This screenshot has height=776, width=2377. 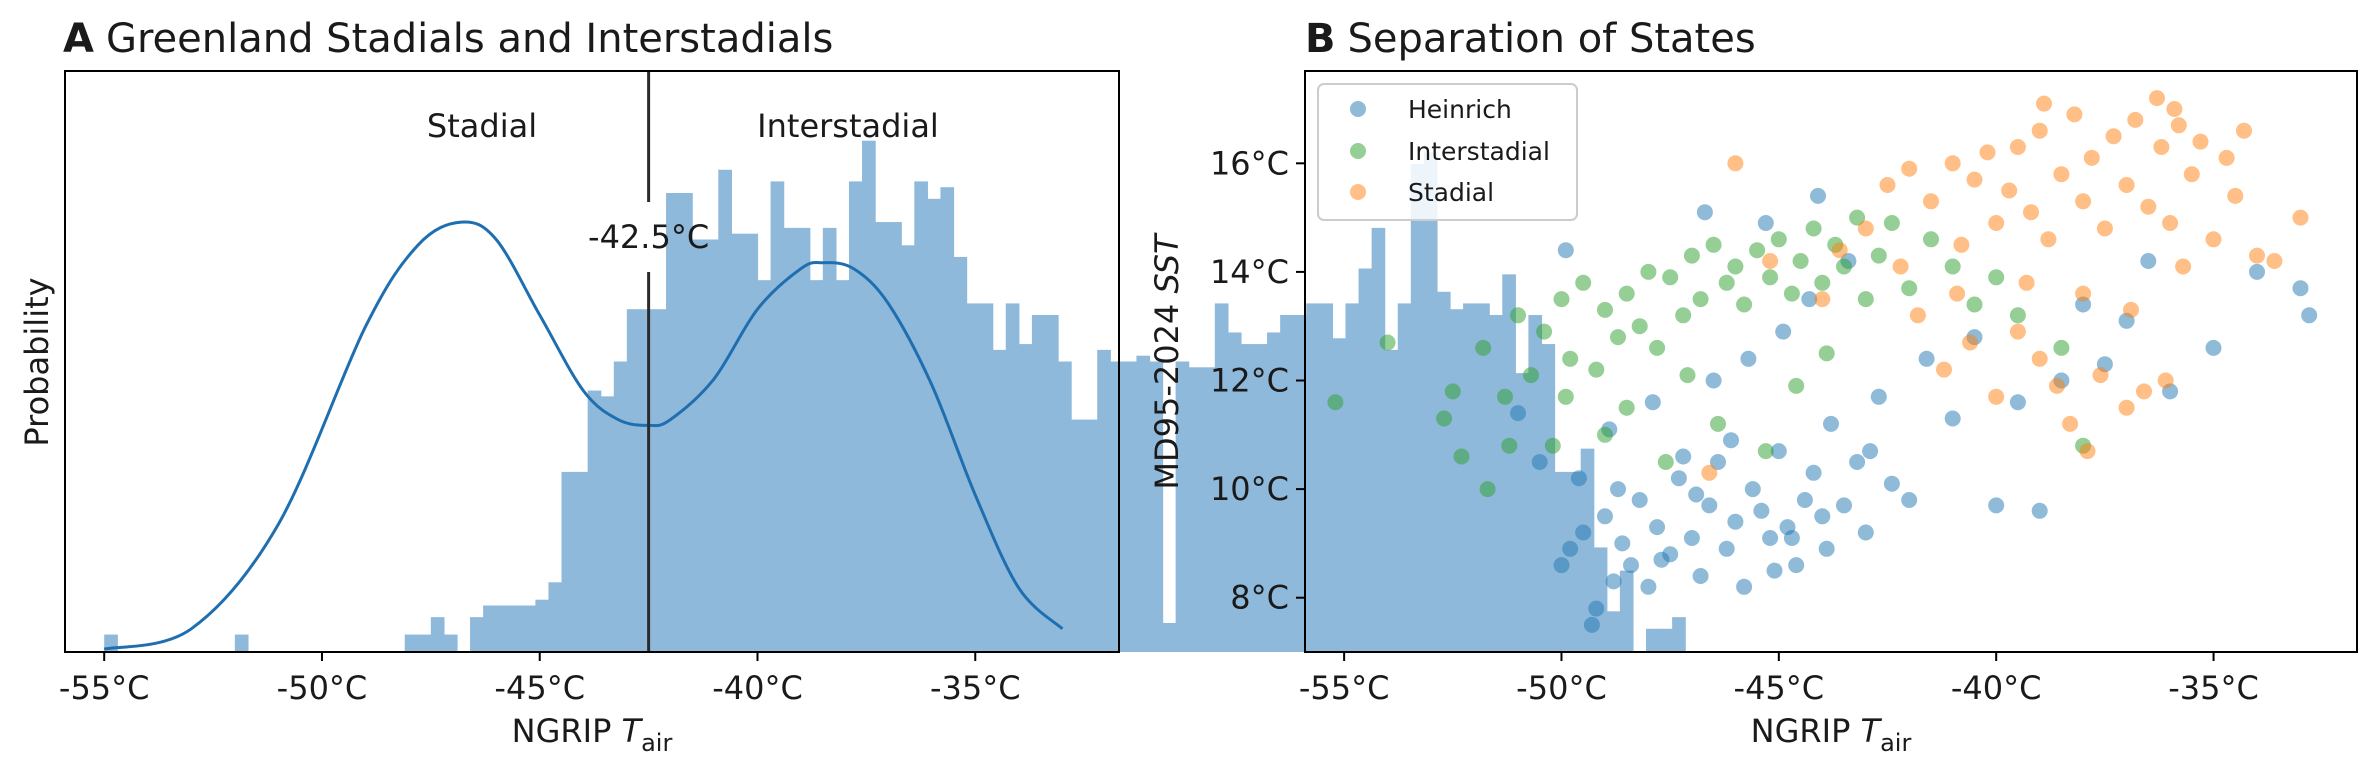 I want to click on panel-b-letter: B, so click(x=1320, y=39).